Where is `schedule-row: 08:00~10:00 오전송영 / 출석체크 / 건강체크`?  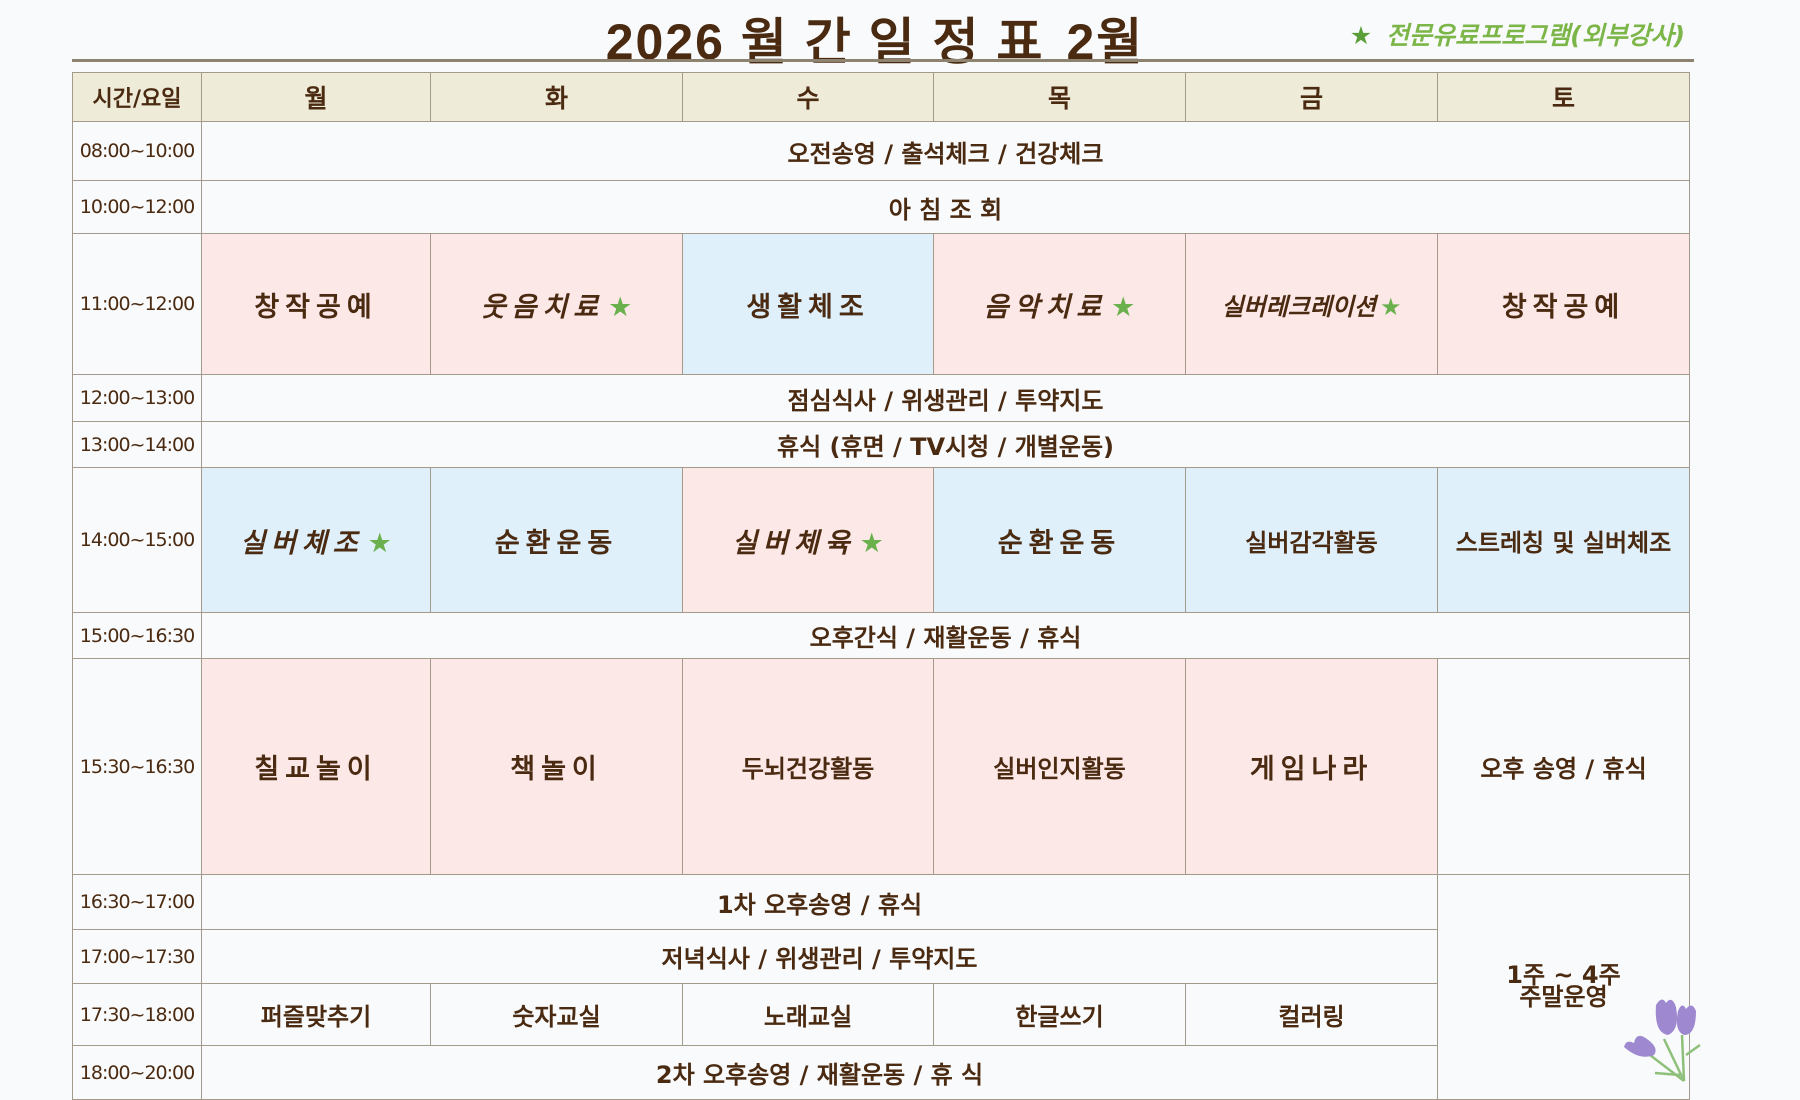 schedule-row: 08:00~10:00 오전송영 / 출석체크 / 건강체크 is located at coordinates (881, 151).